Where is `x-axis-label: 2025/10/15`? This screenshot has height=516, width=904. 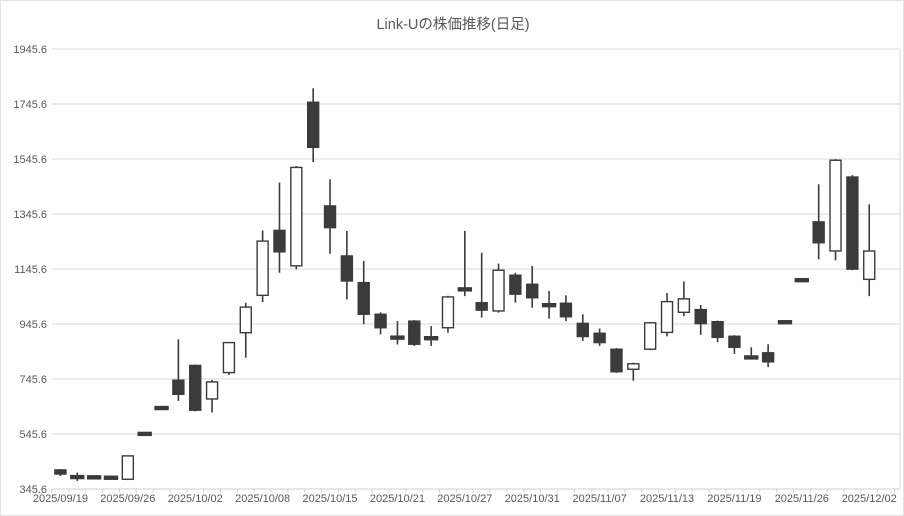 x-axis-label: 2025/10/15 is located at coordinates (329, 499).